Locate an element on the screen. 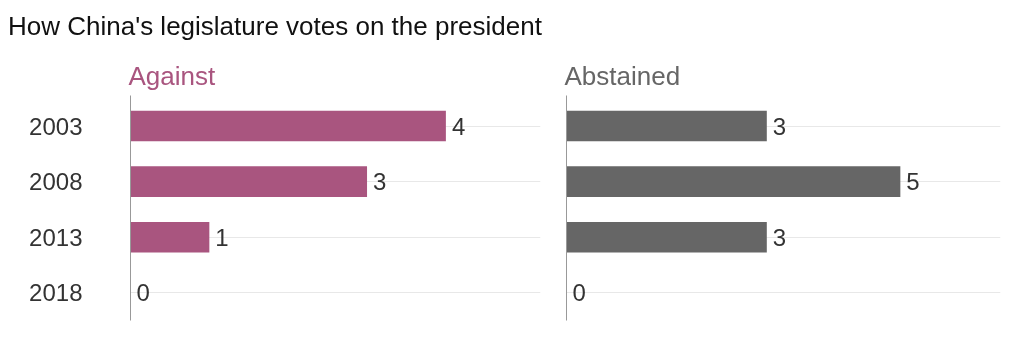 This screenshot has height=347, width=1024. y-tick-label: 2008 is located at coordinates (56, 182).